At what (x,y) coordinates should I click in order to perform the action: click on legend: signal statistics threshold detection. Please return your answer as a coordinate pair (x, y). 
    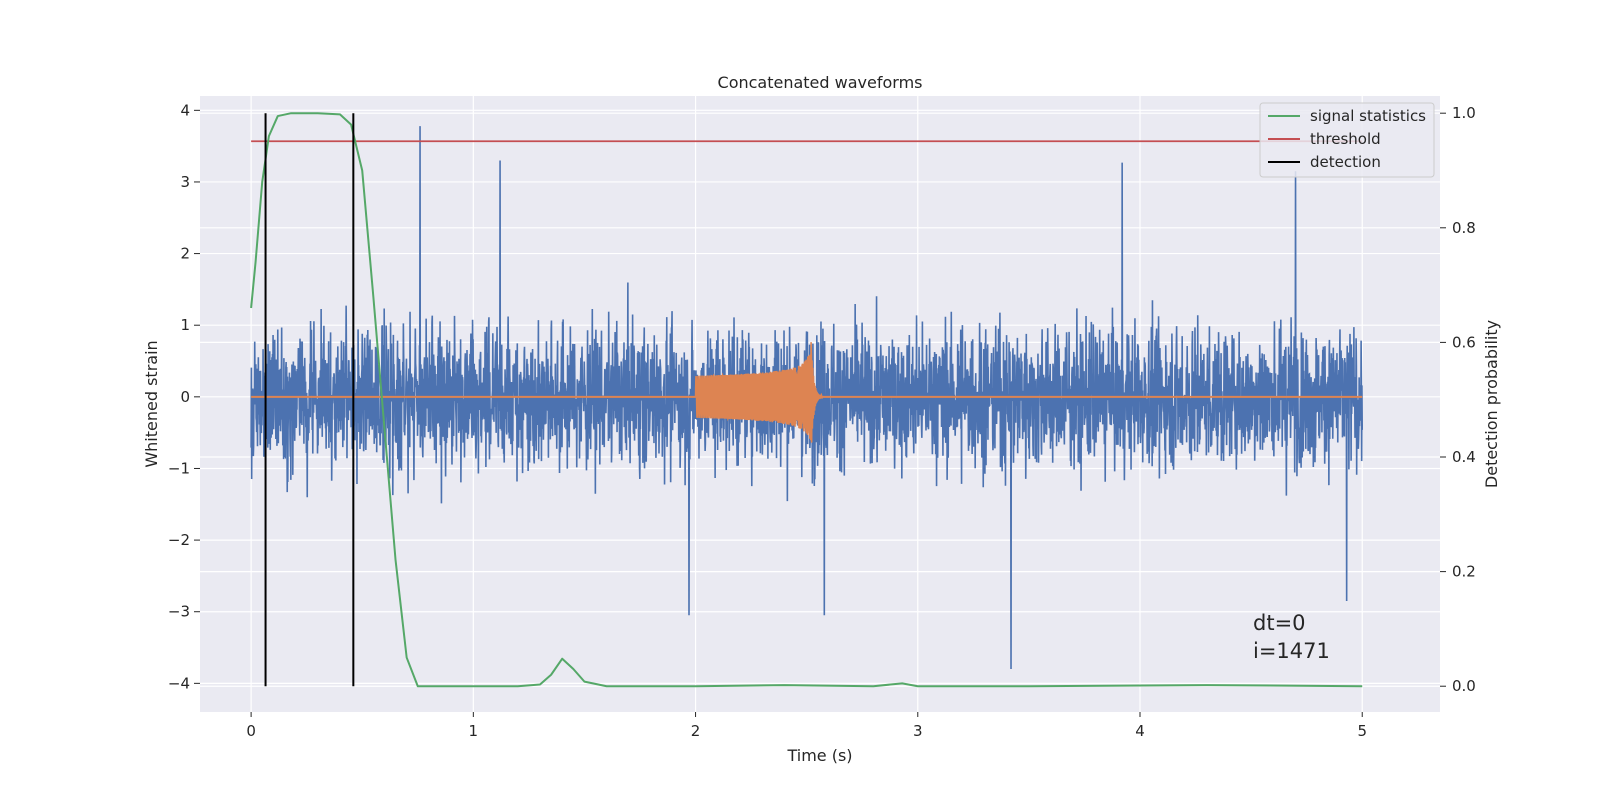
    Looking at the image, I should click on (1347, 140).